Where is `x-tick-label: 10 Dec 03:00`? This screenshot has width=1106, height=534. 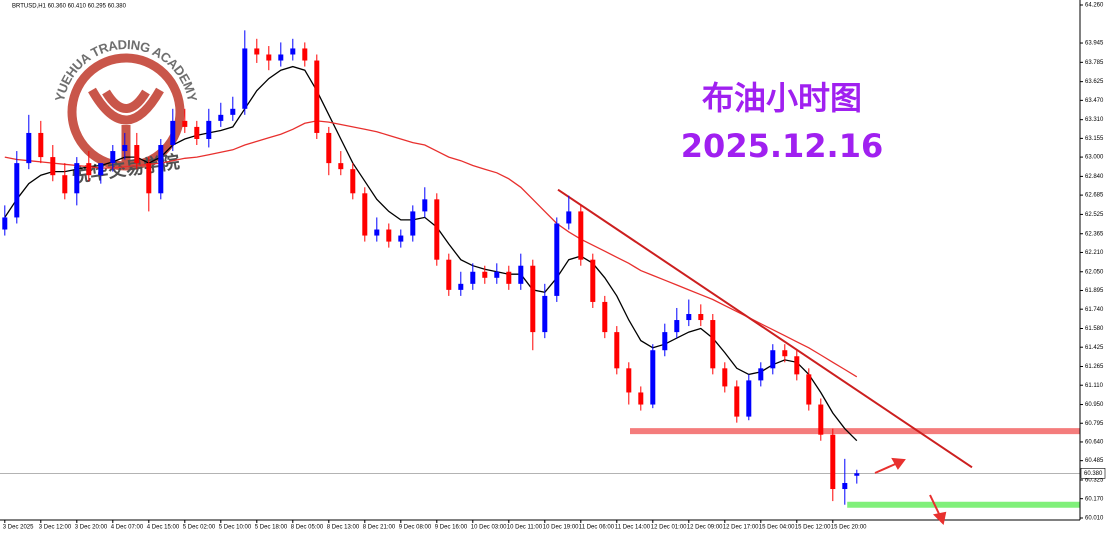 x-tick-label: 10 Dec 03:00 is located at coordinates (489, 528).